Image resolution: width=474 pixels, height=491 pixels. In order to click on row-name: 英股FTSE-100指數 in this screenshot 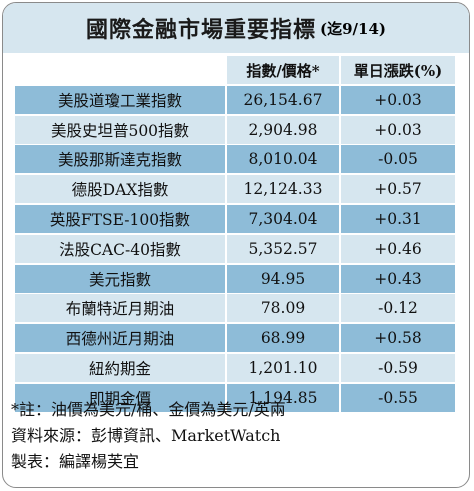, I will do `click(120, 218)`.